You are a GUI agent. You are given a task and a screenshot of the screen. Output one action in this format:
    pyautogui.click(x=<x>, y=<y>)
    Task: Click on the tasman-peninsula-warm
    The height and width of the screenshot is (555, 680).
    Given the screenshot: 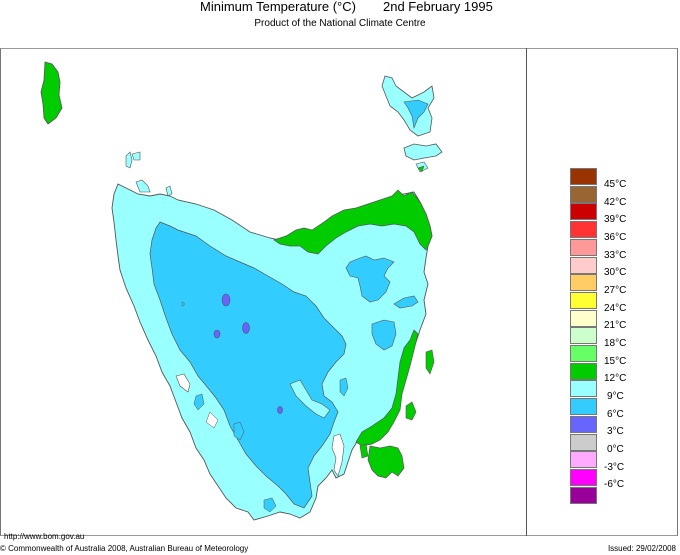 What is the action you would take?
    pyautogui.click(x=386, y=462)
    